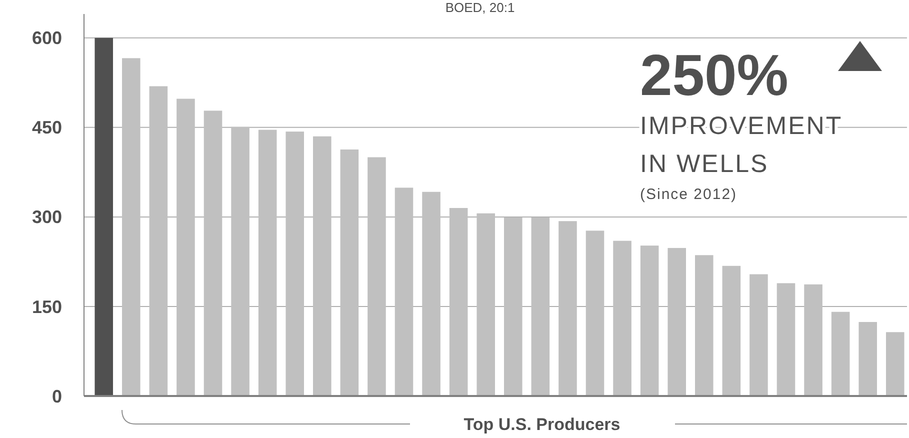 This screenshot has height=438, width=909. I want to click on y-tick-label: 150, so click(47, 306).